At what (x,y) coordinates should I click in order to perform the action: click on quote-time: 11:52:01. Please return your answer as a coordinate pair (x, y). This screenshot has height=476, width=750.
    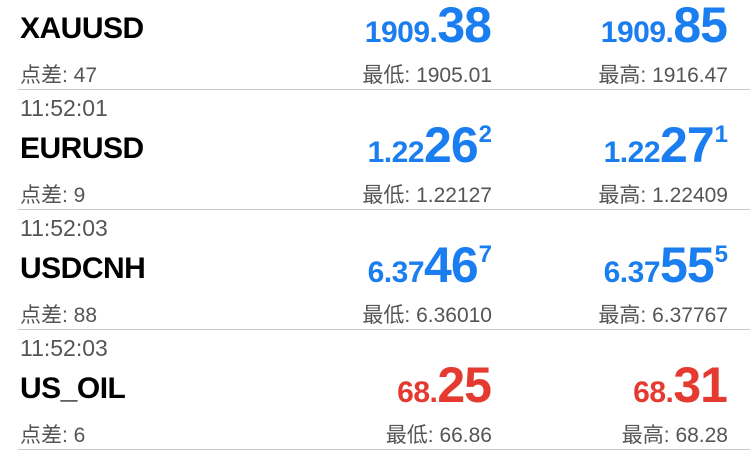
    Looking at the image, I should click on (64, 108).